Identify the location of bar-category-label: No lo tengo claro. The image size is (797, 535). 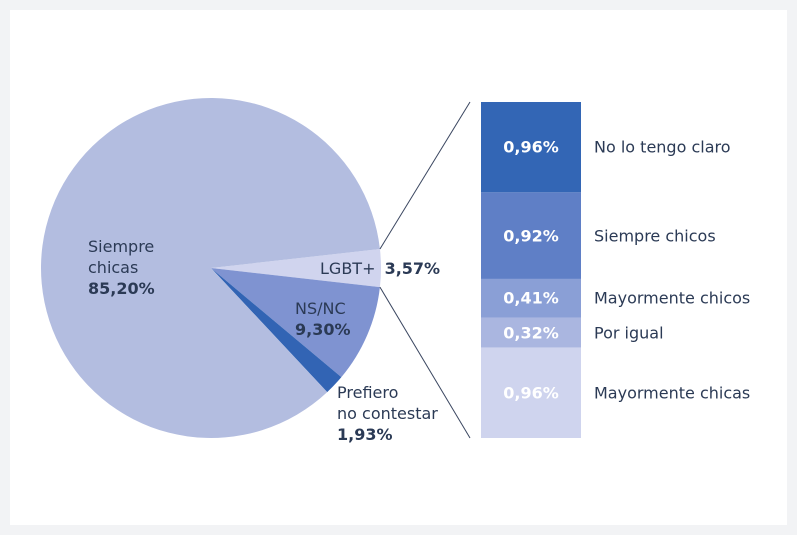
(662, 147).